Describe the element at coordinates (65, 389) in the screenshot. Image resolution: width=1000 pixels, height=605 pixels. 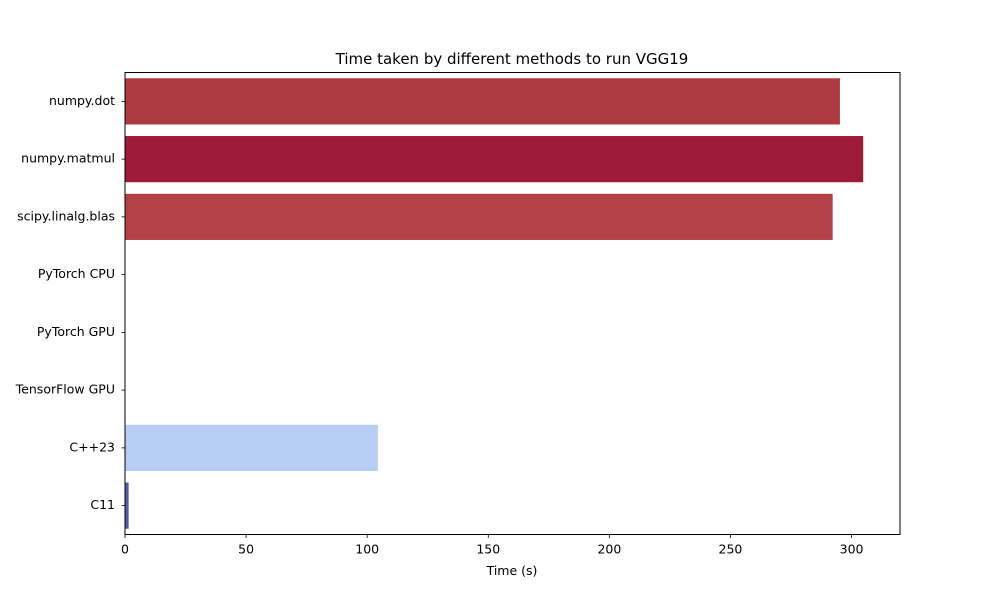
I see `y-tick-label: TensorFlow GPU` at that location.